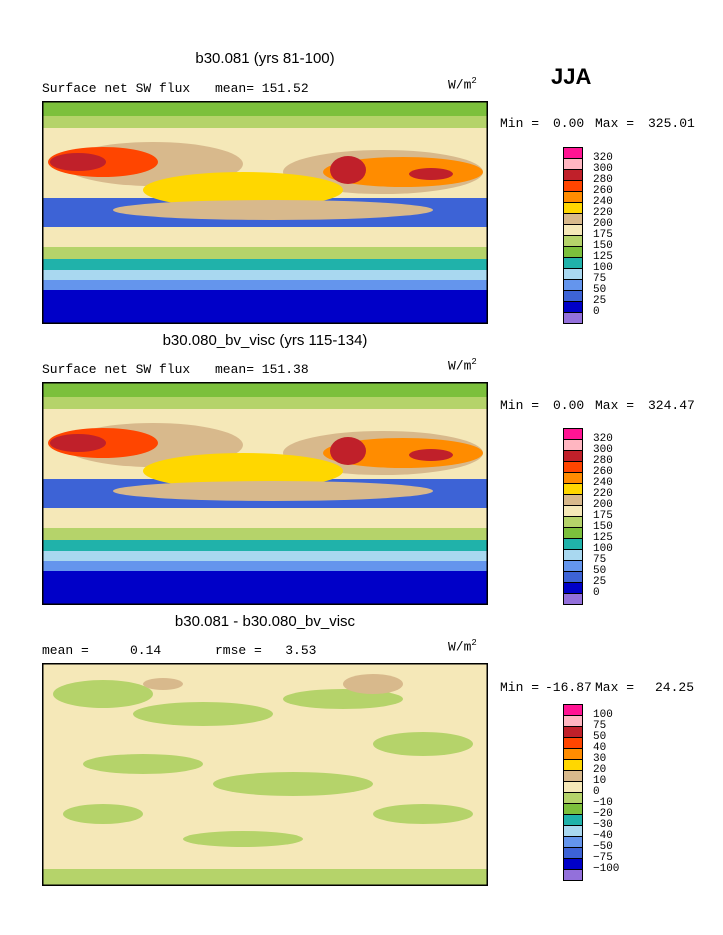 The height and width of the screenshot is (935, 723). Describe the element at coordinates (569, 123) in the screenshot. I see `panel-1-min-value: 0.00` at that location.